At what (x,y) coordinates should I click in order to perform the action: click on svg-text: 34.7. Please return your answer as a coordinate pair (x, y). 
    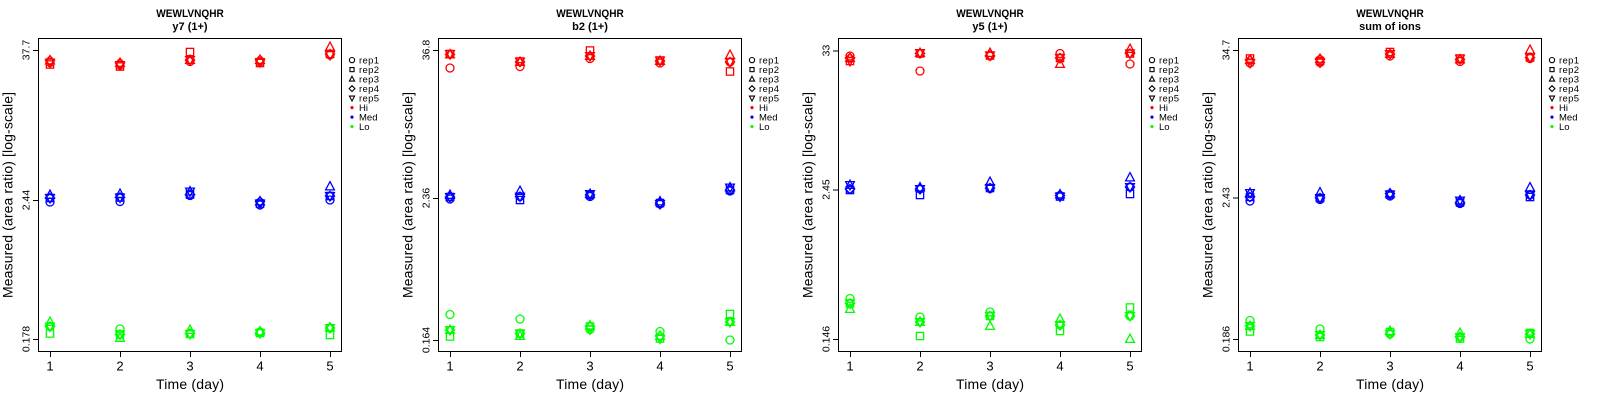
    Looking at the image, I should click on (1227, 50).